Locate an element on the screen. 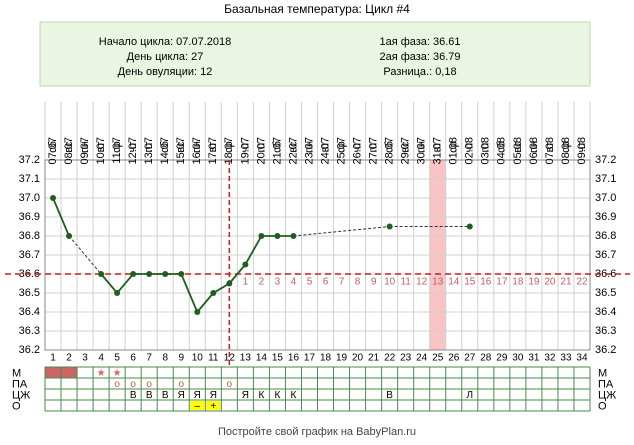 This screenshot has width=634, height=445. x-tick-label: 31 is located at coordinates (534, 358).